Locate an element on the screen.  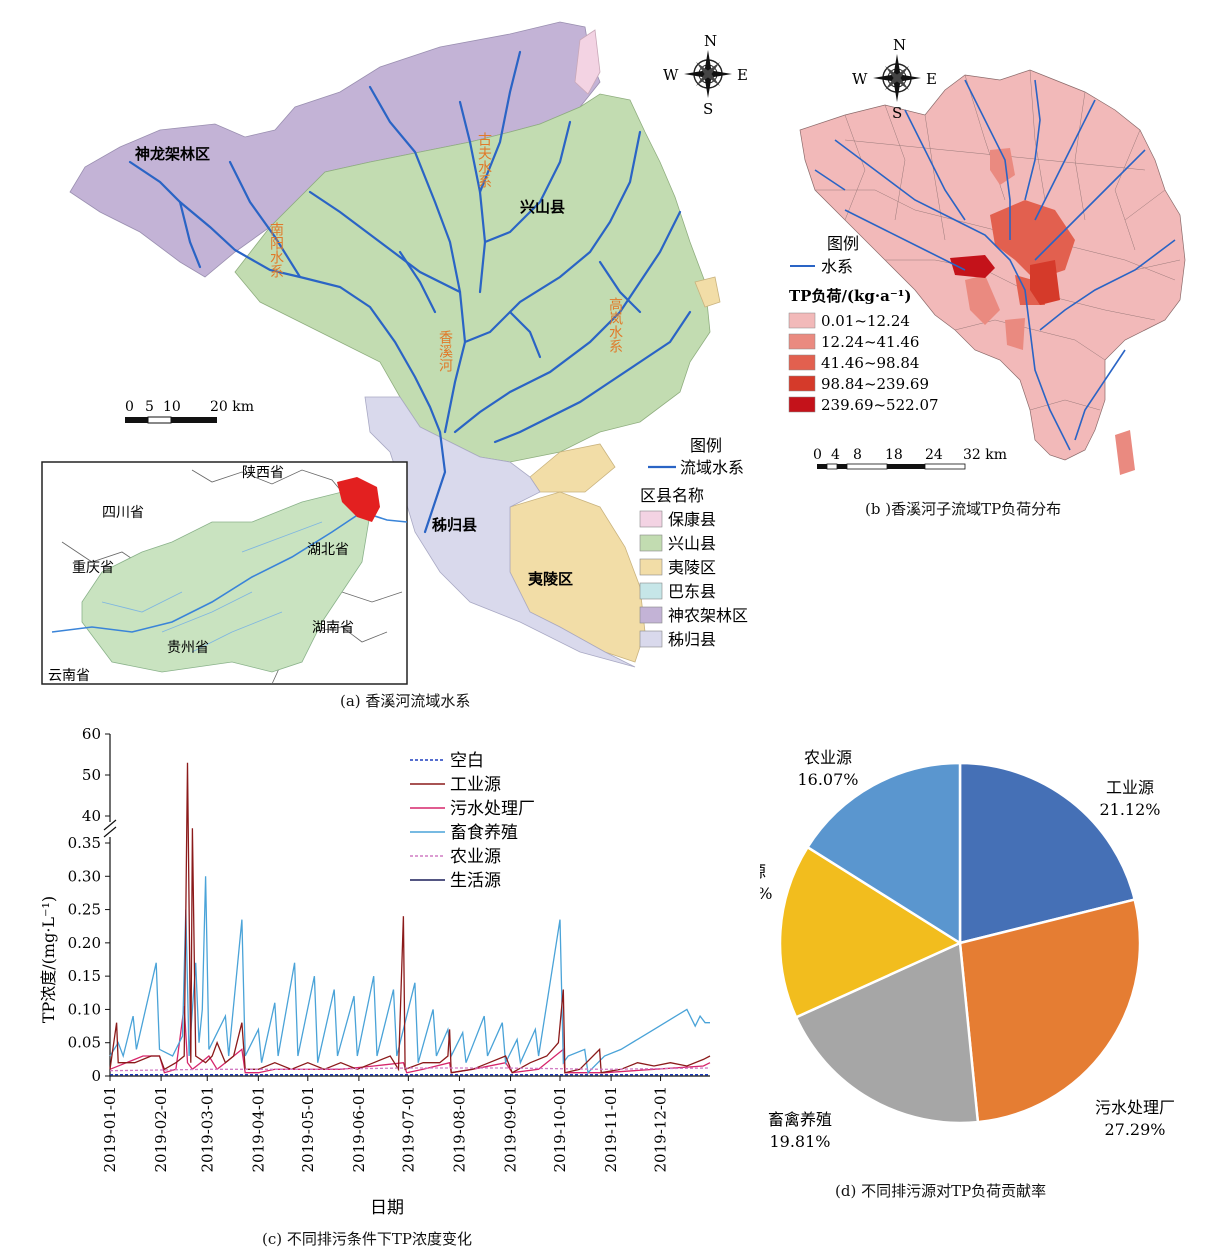
legend-b-class-label: 41.46~98.84 is located at coordinates (870, 363).